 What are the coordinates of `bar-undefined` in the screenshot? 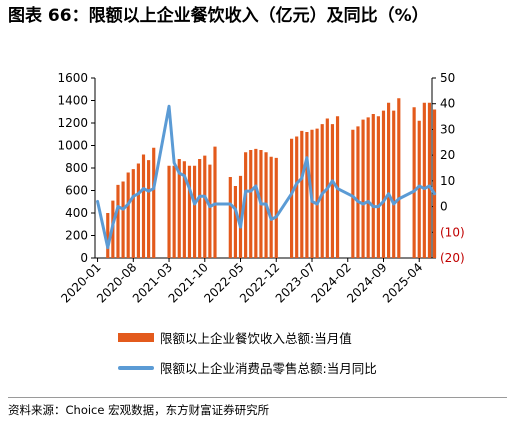 It's located at (434, 183).